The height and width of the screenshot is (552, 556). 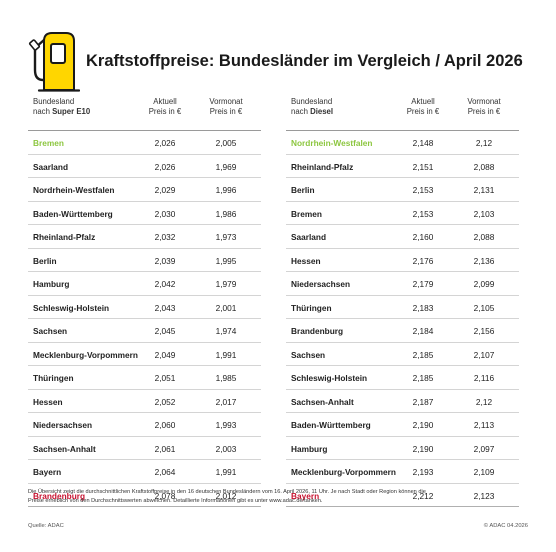 I want to click on current-price-cell: 2,185, so click(x=423, y=354).